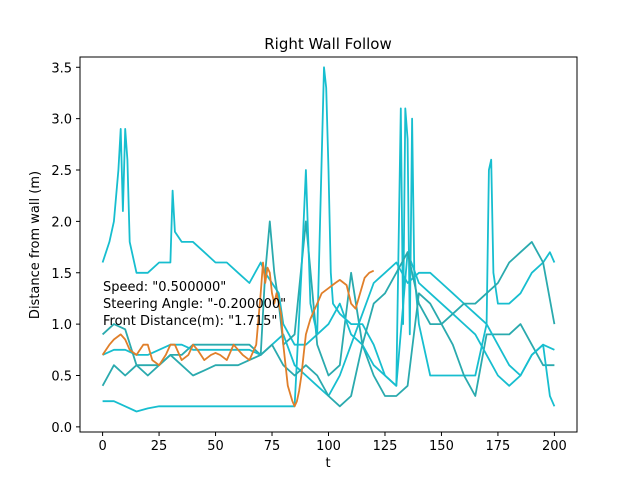  I want to click on annotation-steering-angle: Steering Angle: "-0.200000", so click(194, 304).